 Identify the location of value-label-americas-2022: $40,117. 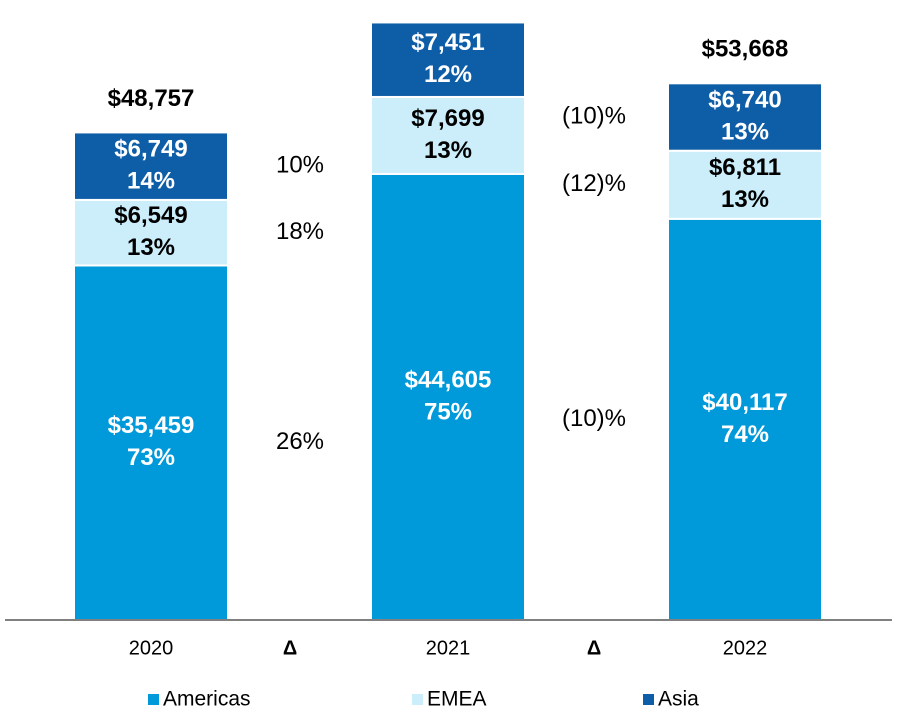
(744, 402).